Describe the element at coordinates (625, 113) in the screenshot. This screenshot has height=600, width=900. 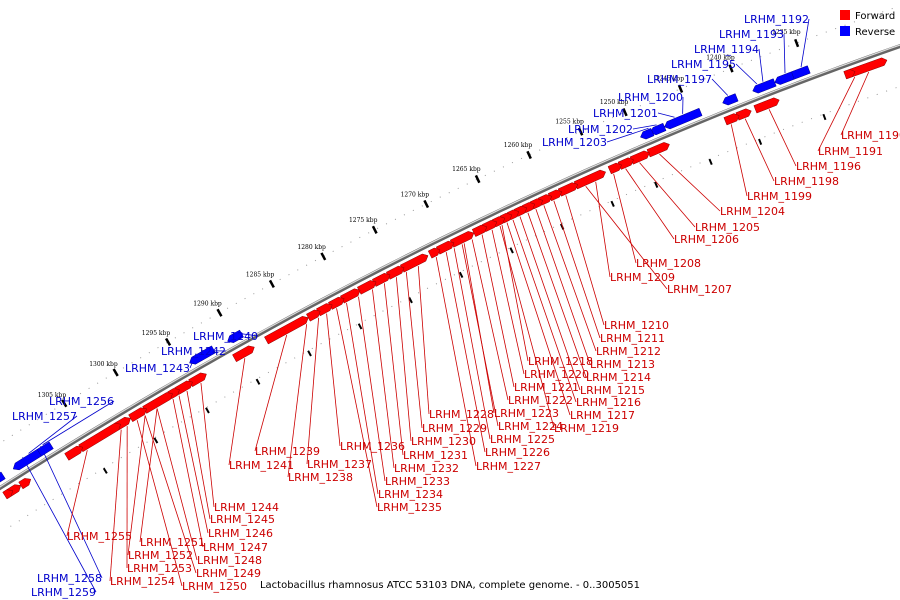
I see `gene-label-lrhm-1201: LRHM_1201` at that location.